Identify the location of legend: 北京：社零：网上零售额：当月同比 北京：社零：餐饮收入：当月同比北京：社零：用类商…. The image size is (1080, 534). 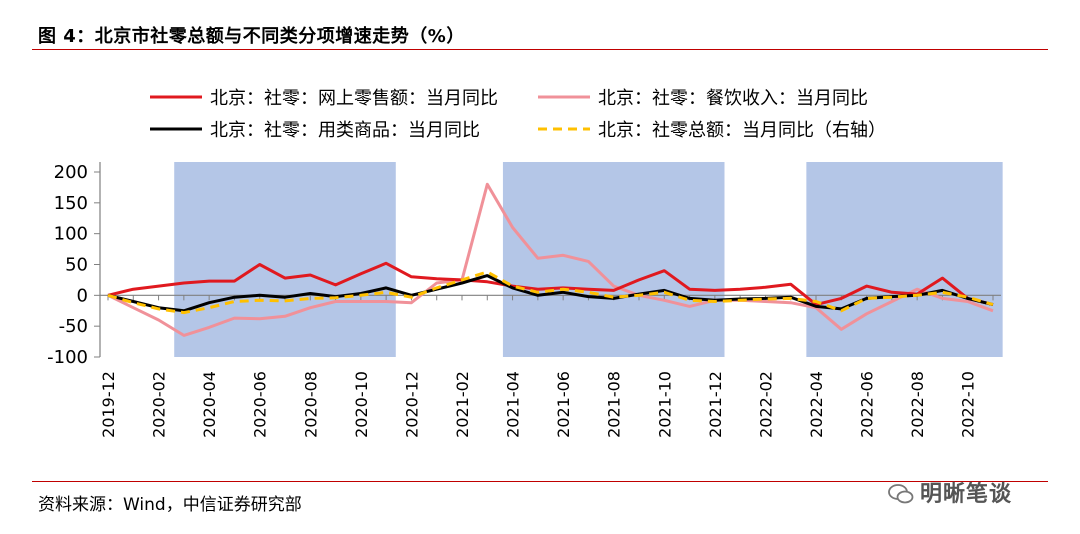
(518, 114).